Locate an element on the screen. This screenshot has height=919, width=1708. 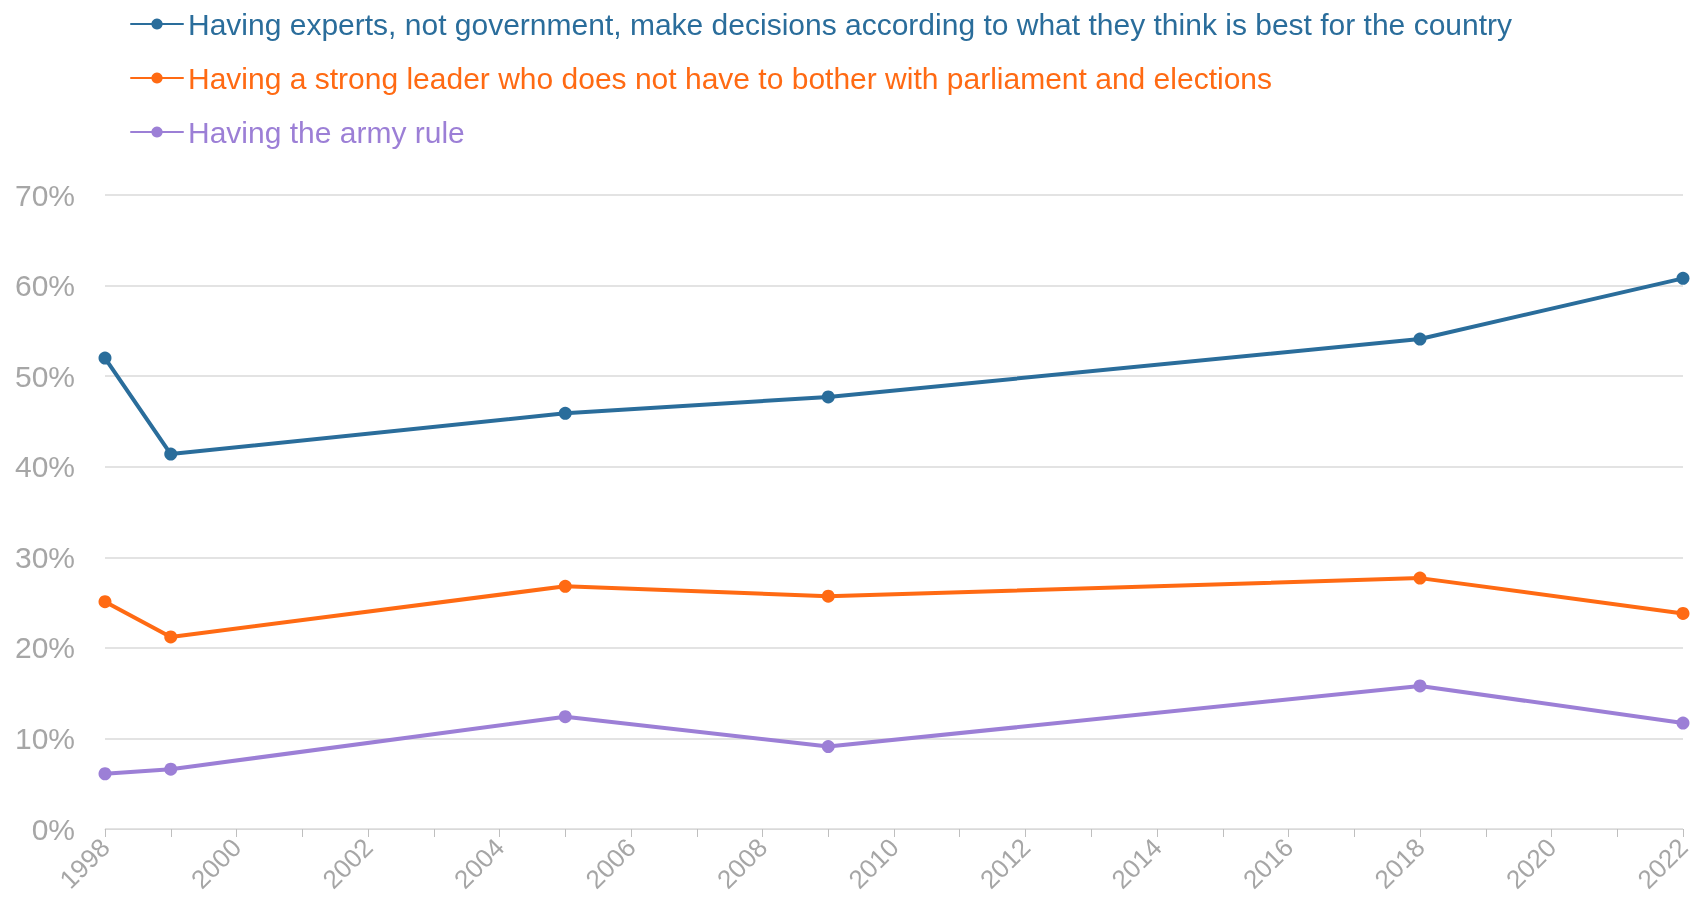
y-tick-label: 20% is located at coordinates (44, 648).